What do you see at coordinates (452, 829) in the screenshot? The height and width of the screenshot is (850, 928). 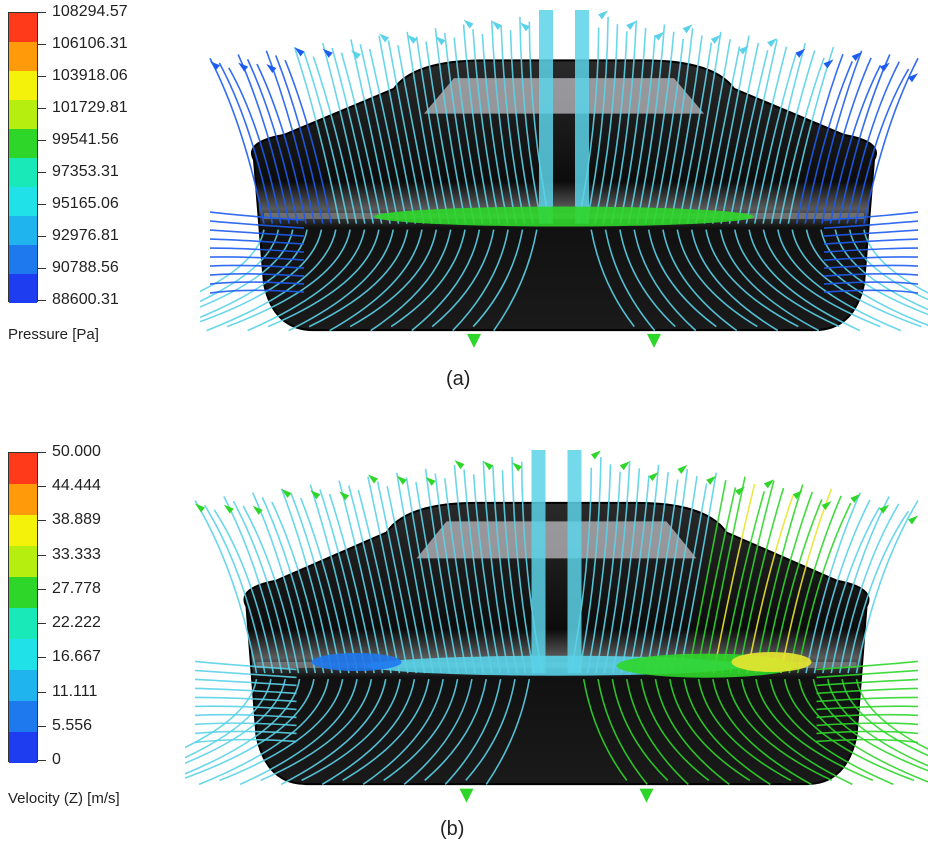 I see `caption-b: (b)` at bounding box center [452, 829].